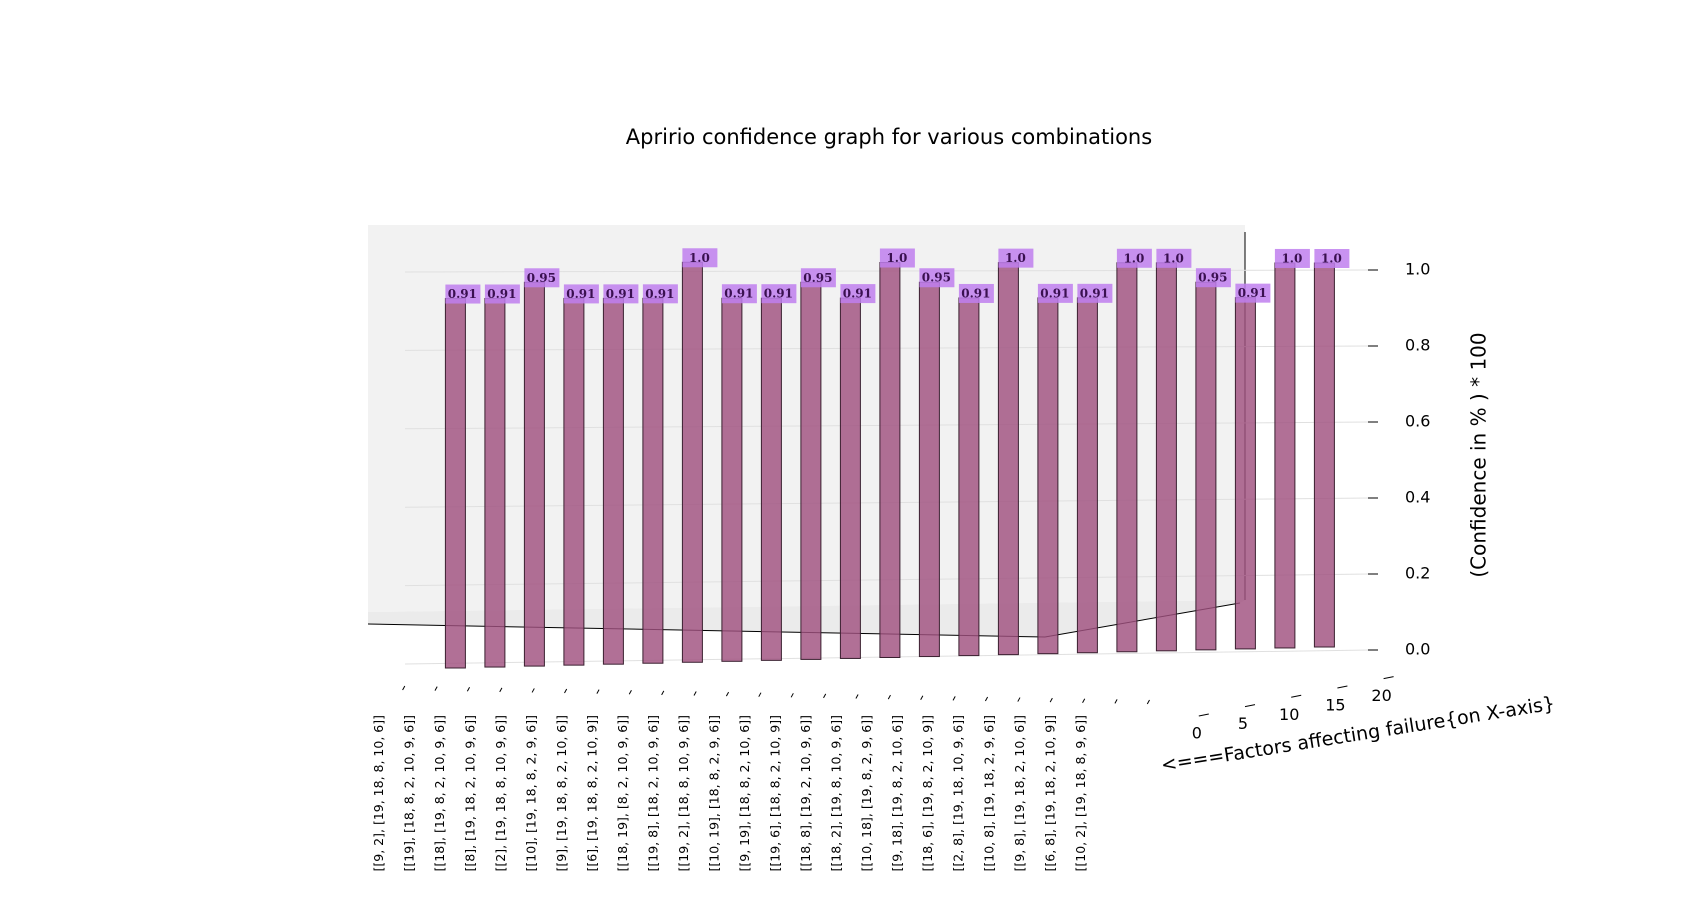 Image resolution: width=1707 pixels, height=917 pixels. Describe the element at coordinates (1417, 269) in the screenshot. I see `y-tick-label: 1.0` at that location.